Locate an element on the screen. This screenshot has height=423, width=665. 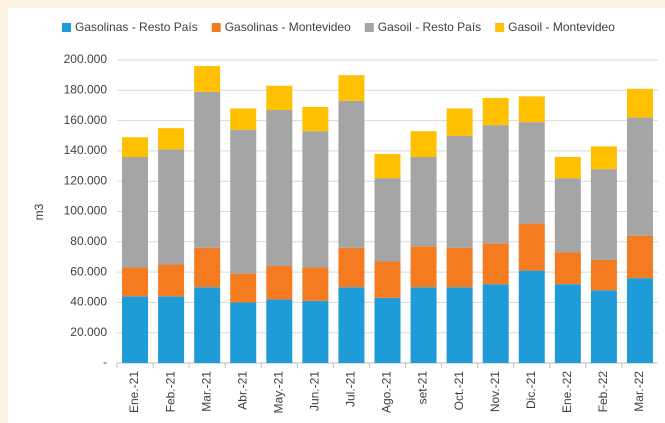
y-tick-label: 80.000 is located at coordinates (88, 241).